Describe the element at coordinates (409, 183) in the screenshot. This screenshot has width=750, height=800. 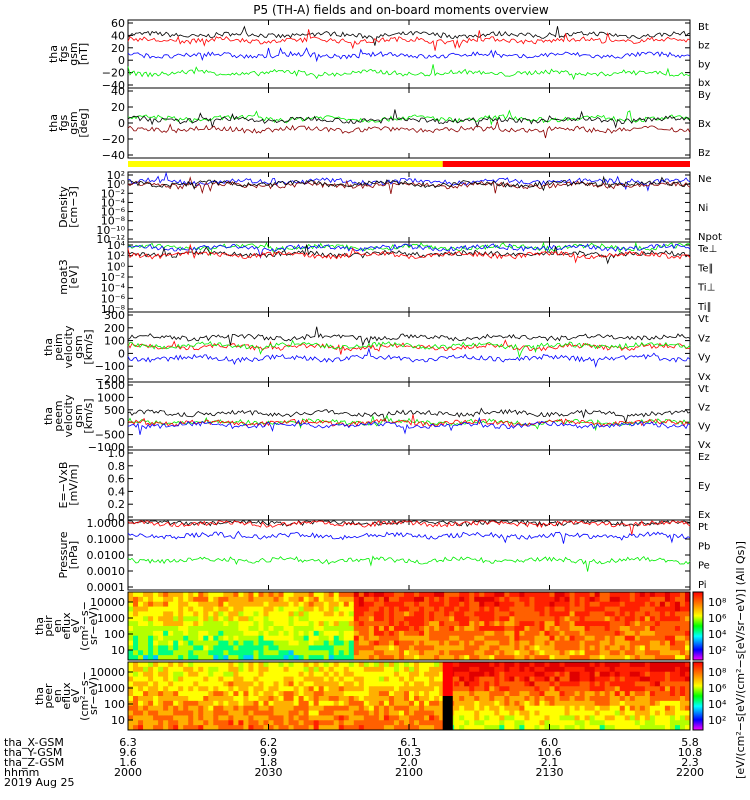
I see `series-line` at that location.